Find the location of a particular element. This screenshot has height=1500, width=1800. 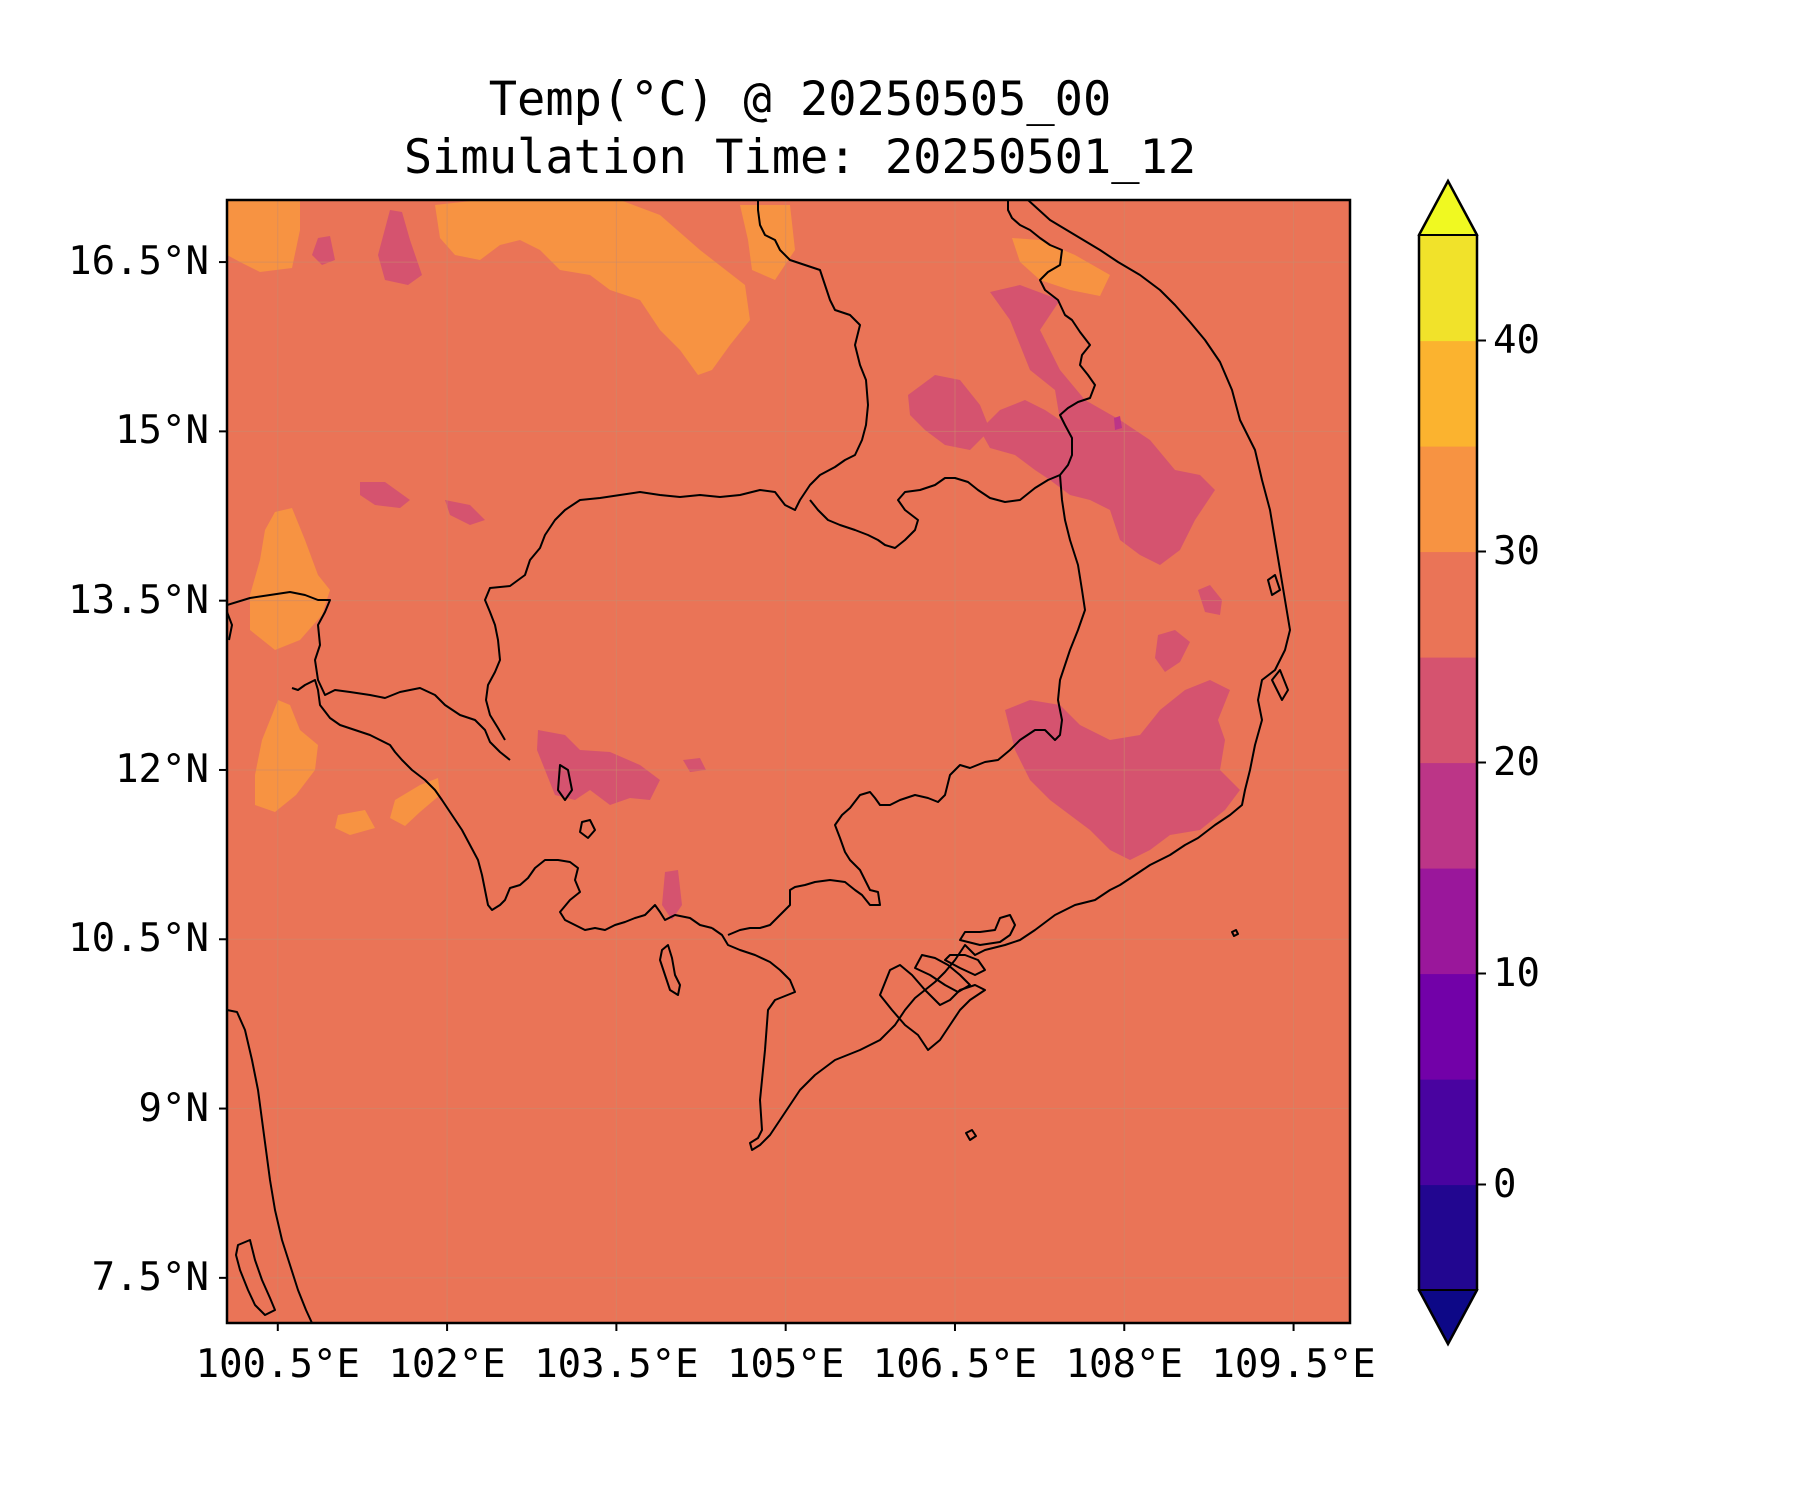

x-tick-label: 102°E is located at coordinates (447, 1364).